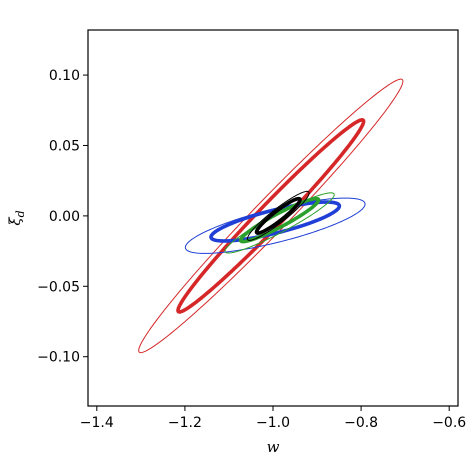  Describe the element at coordinates (273, 423) in the screenshot. I see `x-tick-label: −1.0` at that location.